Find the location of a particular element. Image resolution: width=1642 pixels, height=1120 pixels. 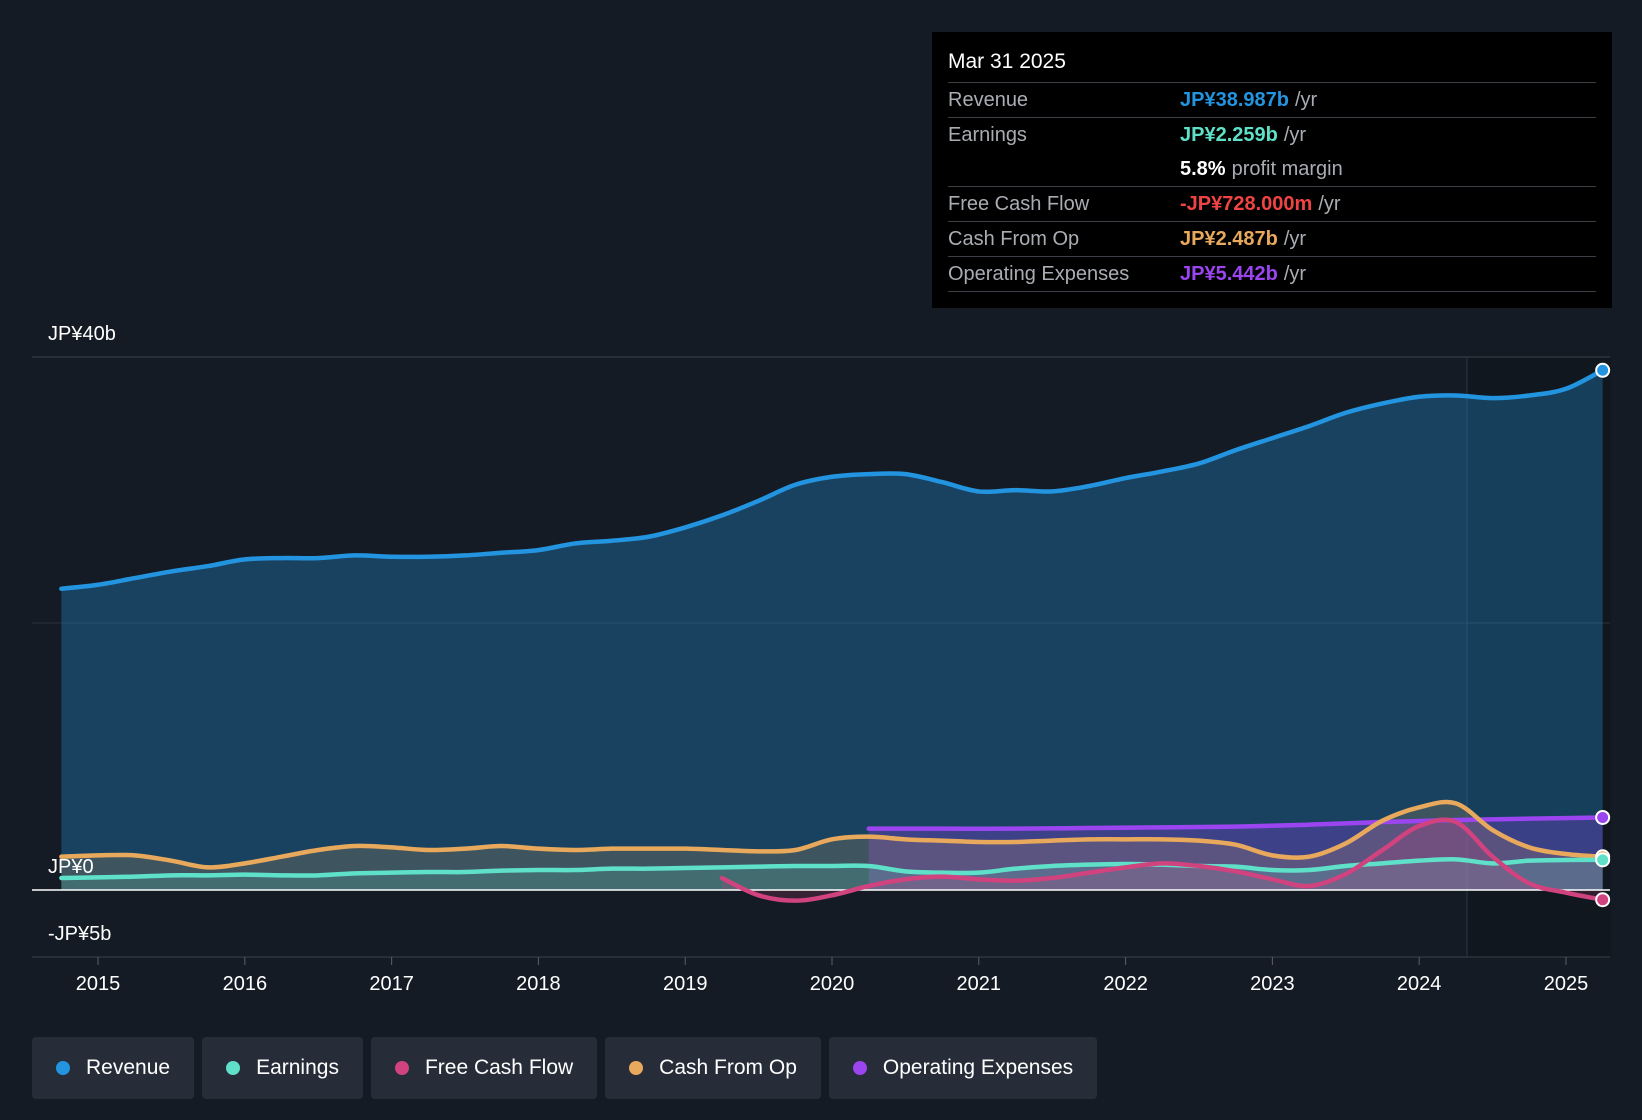

tooltip-row-cfo: Cash From Op JP¥2.487b /yr is located at coordinates (1272, 239).